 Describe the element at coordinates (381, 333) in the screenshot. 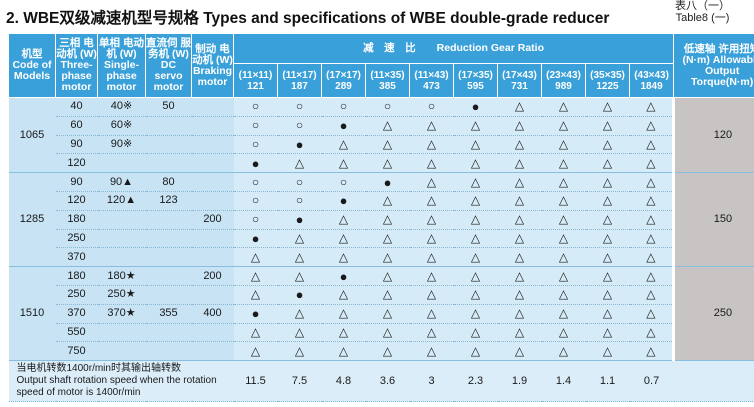

I see `table-row: 550 △ △ △ △ △ △ △ △ △ △` at that location.